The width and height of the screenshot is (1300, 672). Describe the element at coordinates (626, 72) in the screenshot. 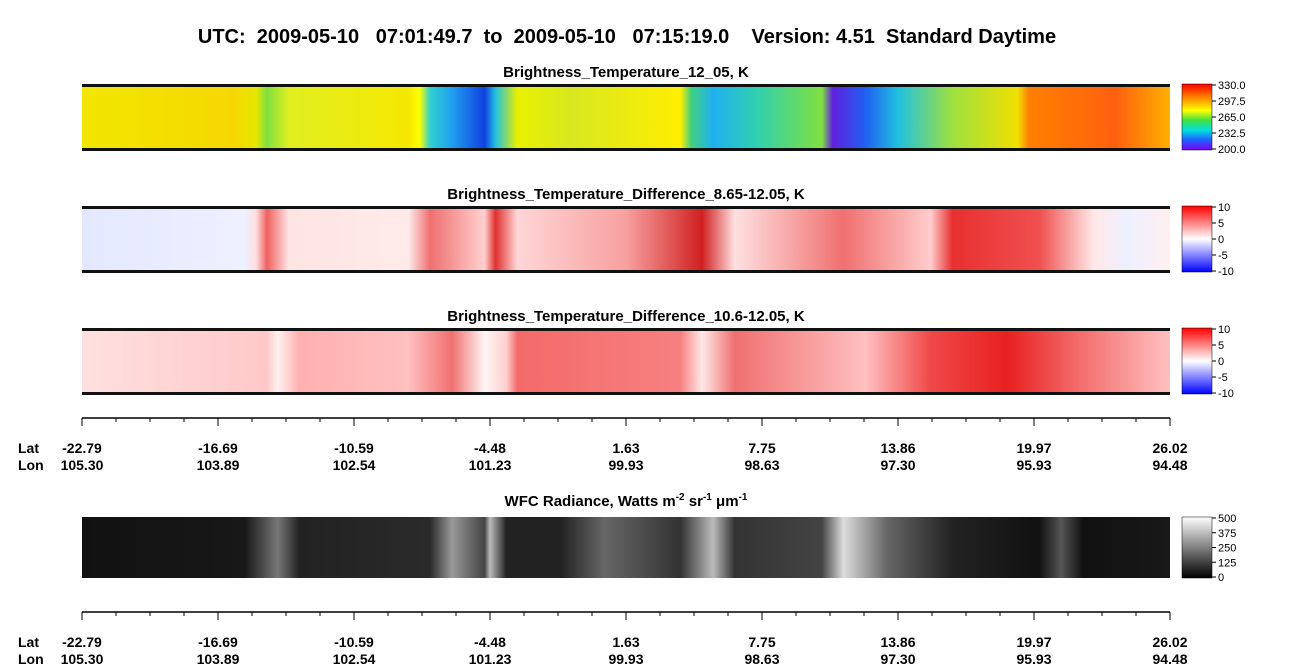

I see `panel-title: Brightness_Temperature_12_05, K` at that location.